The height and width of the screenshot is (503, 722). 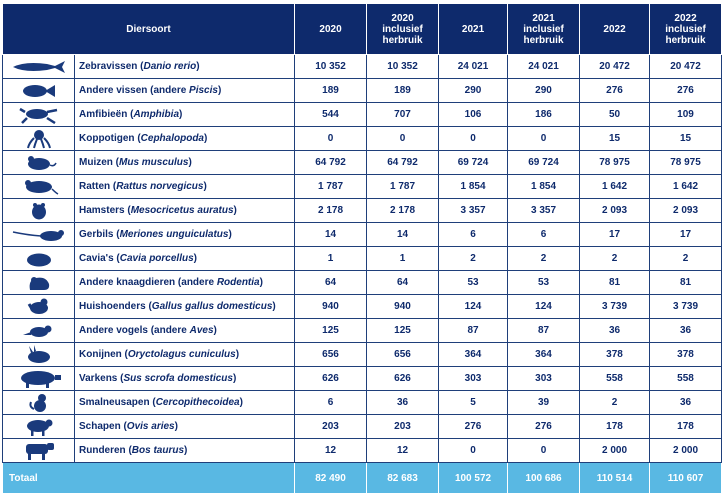 What do you see at coordinates (331, 29) in the screenshot?
I see `year-header: 2020` at bounding box center [331, 29].